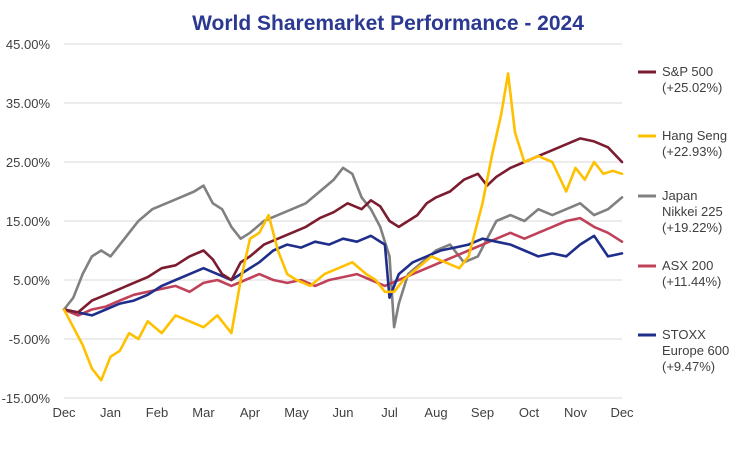  I want to click on legend-label-s-p-500: S&P 500, so click(687, 71).